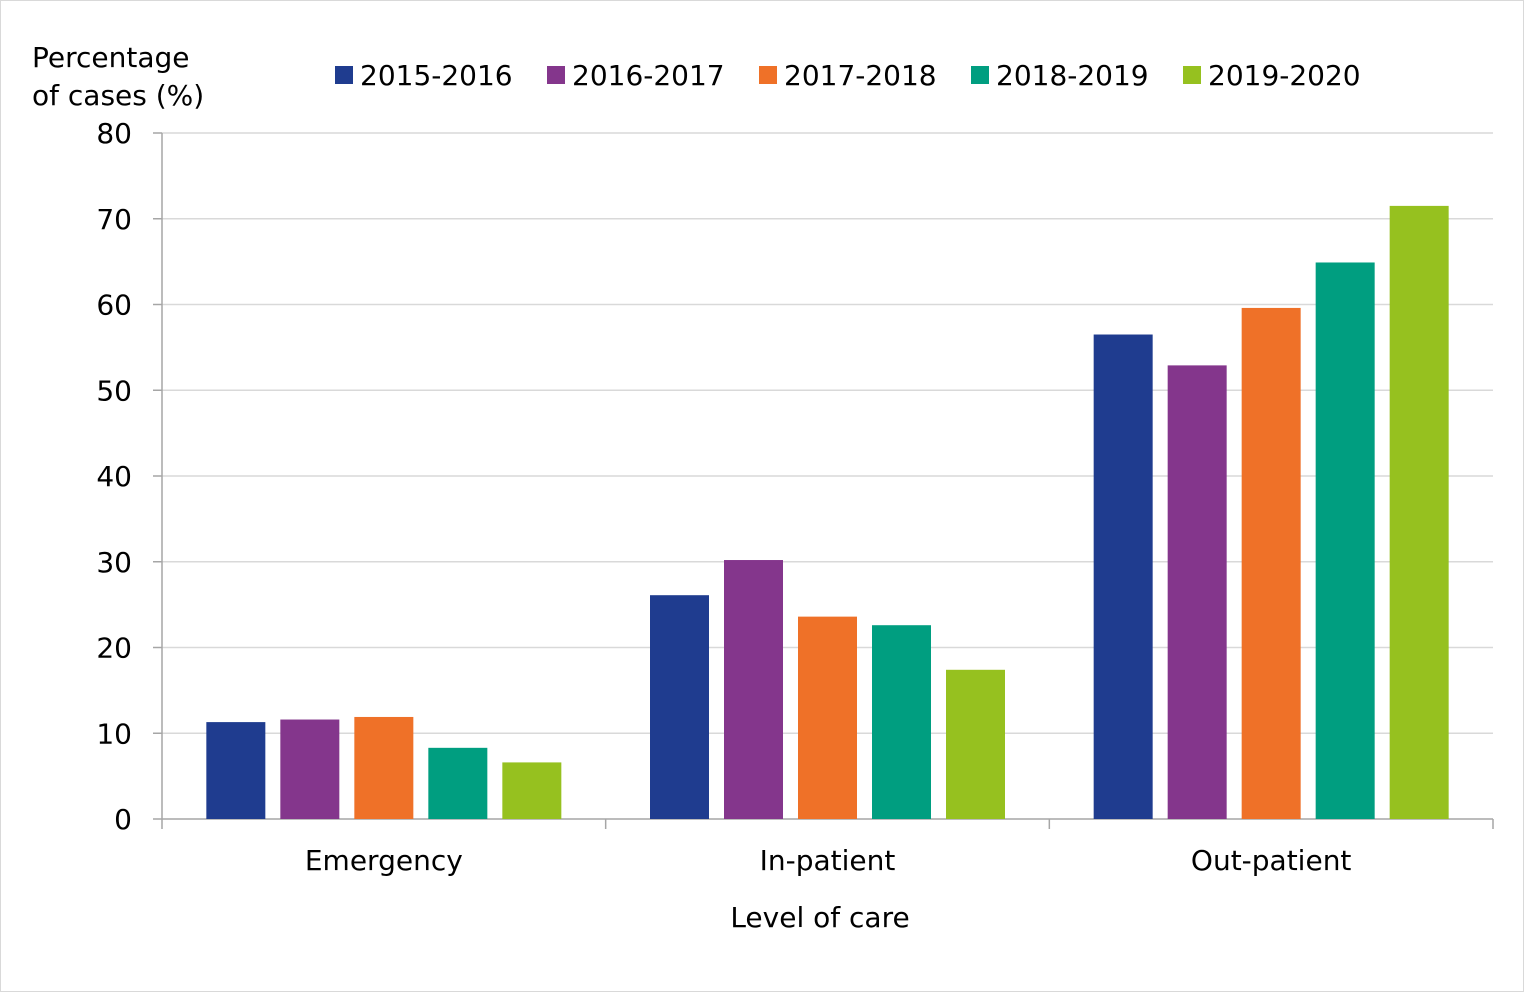  What do you see at coordinates (114, 562) in the screenshot?
I see `y-tick-label-30: 30` at bounding box center [114, 562].